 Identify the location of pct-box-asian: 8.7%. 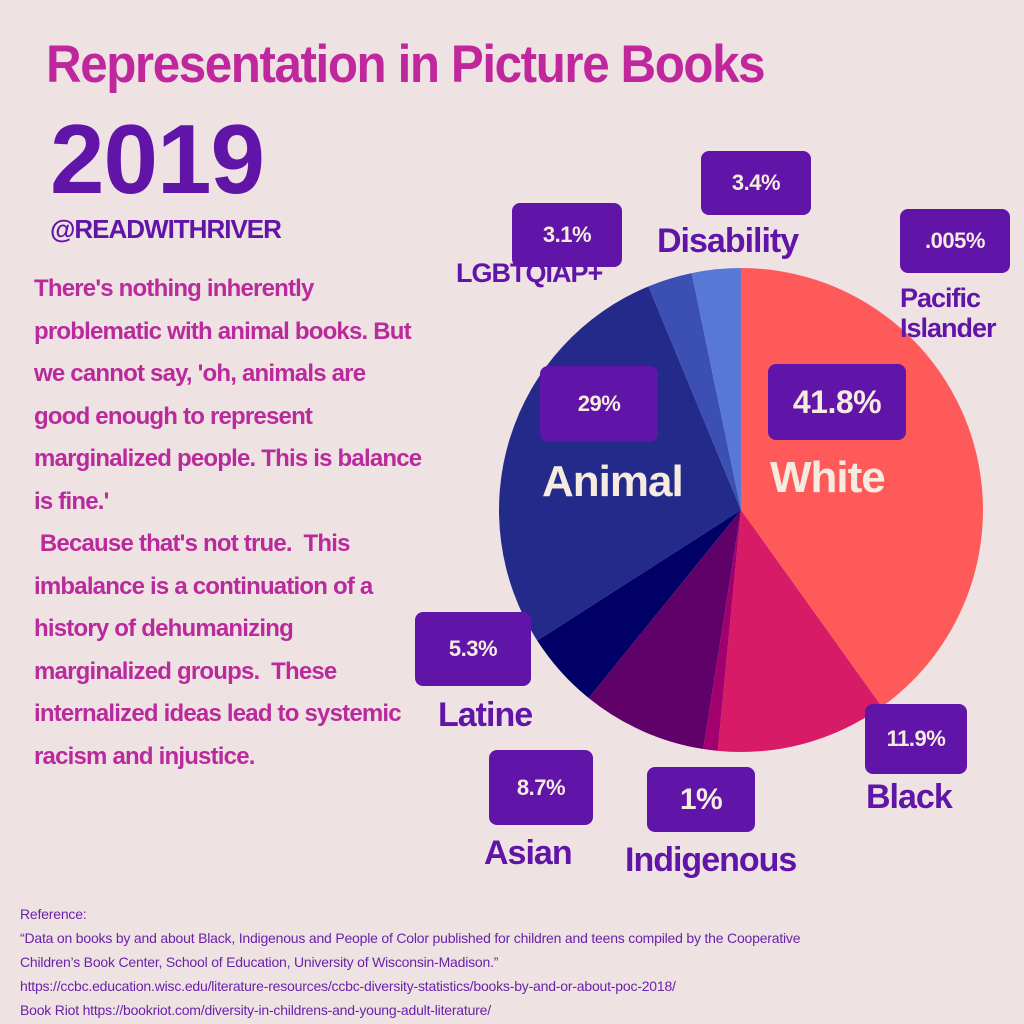
(541, 787).